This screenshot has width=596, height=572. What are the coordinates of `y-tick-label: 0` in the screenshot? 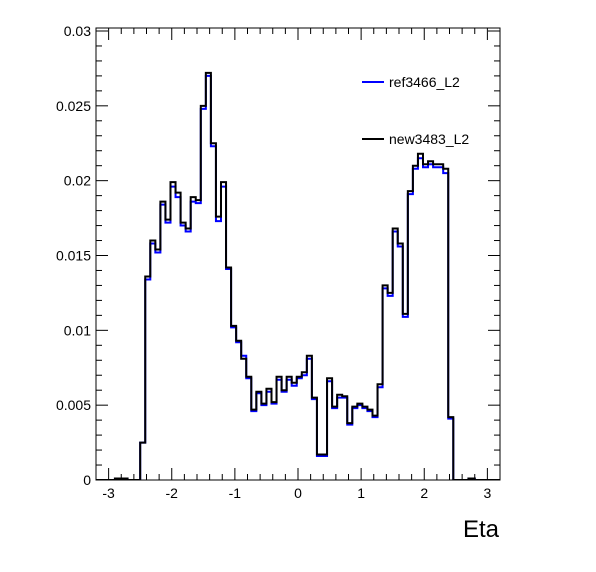 It's located at (87, 480).